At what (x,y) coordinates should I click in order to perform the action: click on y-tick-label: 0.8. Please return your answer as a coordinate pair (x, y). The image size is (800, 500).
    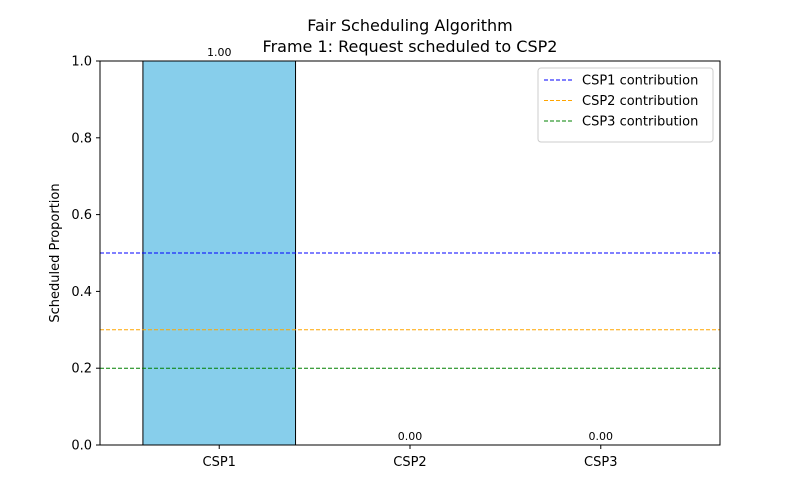
    Looking at the image, I should click on (81, 138).